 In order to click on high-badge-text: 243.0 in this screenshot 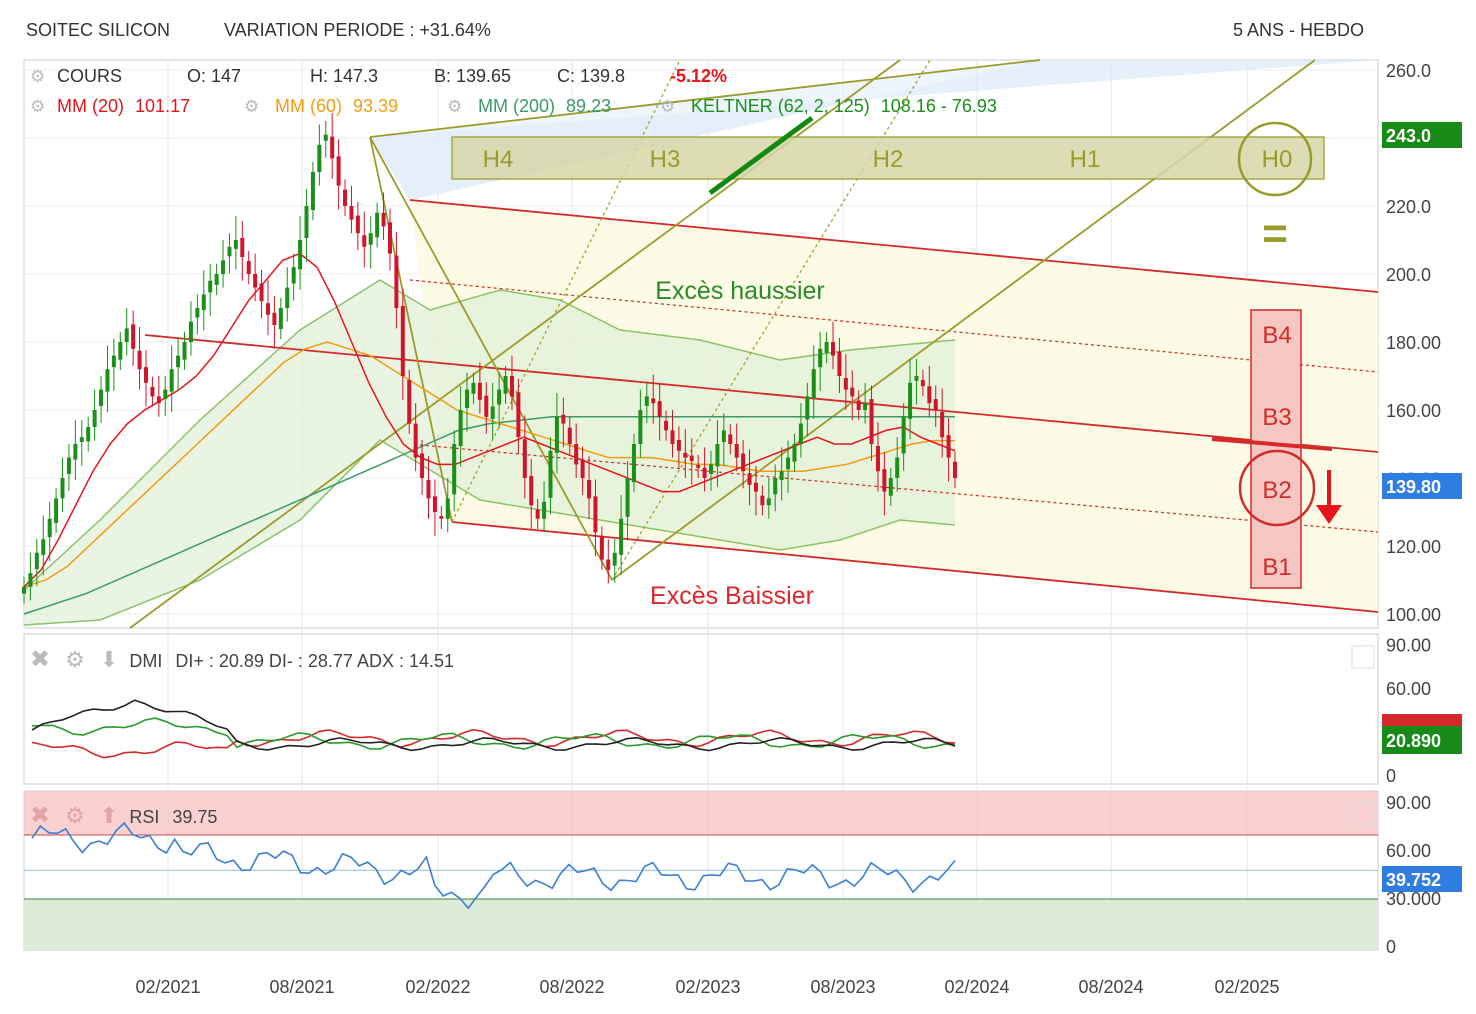, I will do `click(1408, 136)`.